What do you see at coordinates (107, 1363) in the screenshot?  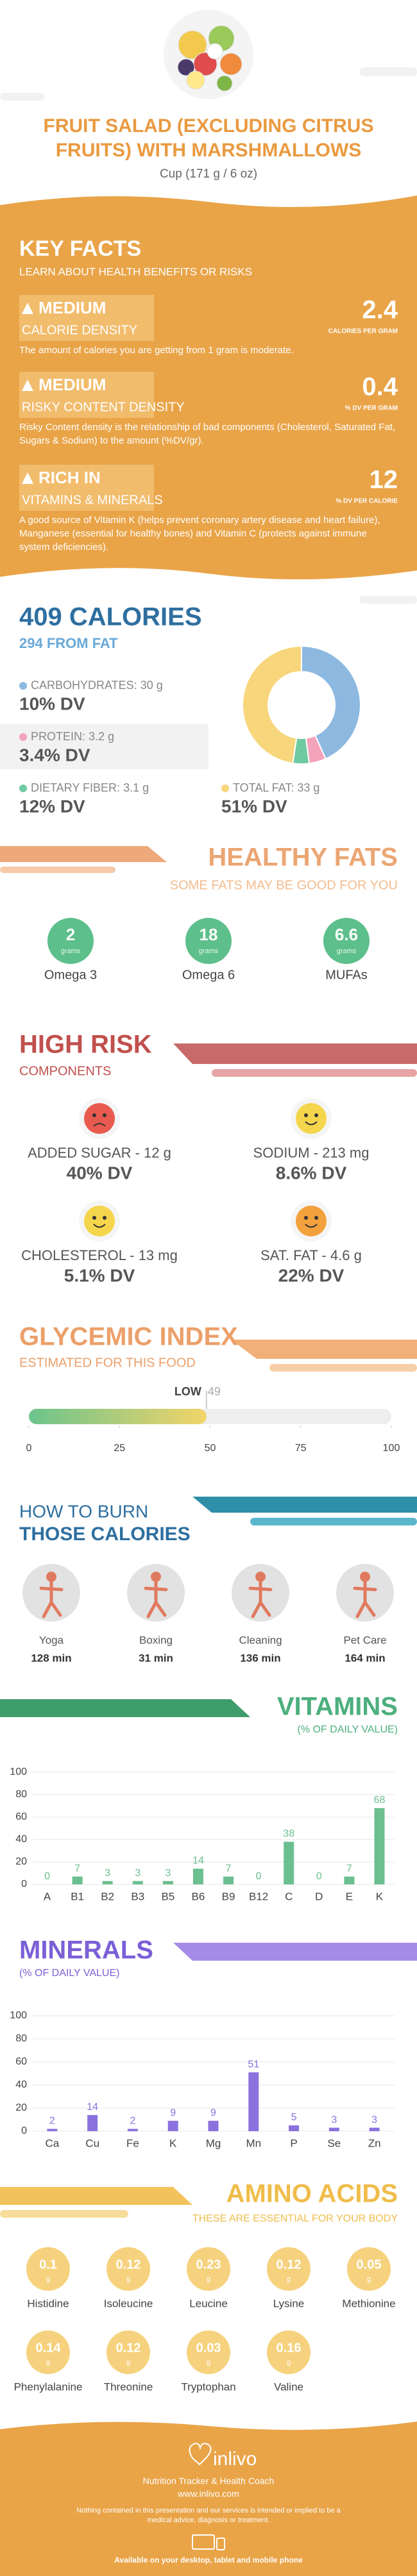 I see `section-subtitle: ESTIMATED FOR THIS FOOD` at bounding box center [107, 1363].